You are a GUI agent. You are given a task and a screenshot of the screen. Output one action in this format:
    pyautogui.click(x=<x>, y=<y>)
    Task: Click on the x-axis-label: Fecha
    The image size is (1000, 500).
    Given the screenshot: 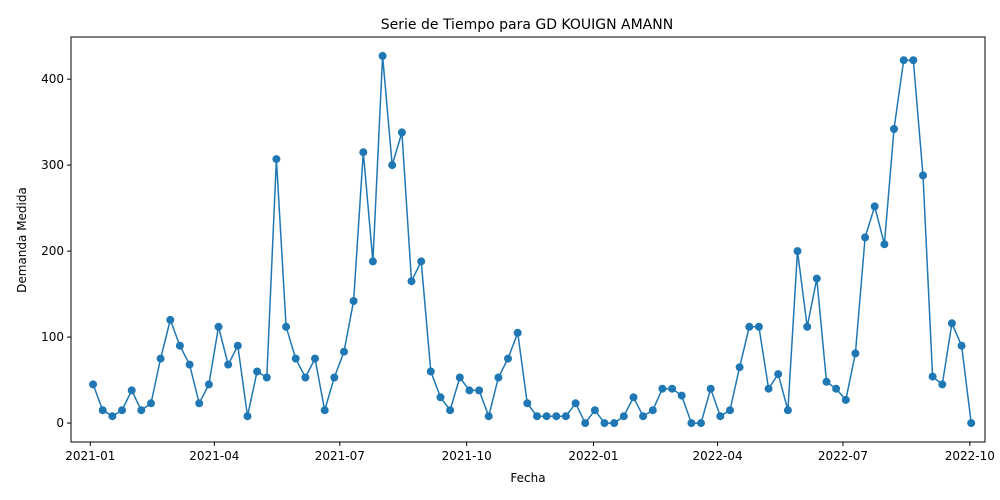 What is the action you would take?
    pyautogui.click(x=527, y=478)
    